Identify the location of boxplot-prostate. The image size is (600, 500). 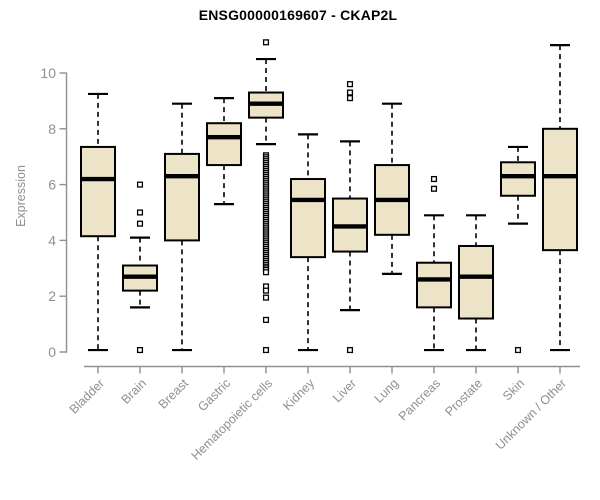
(476, 283).